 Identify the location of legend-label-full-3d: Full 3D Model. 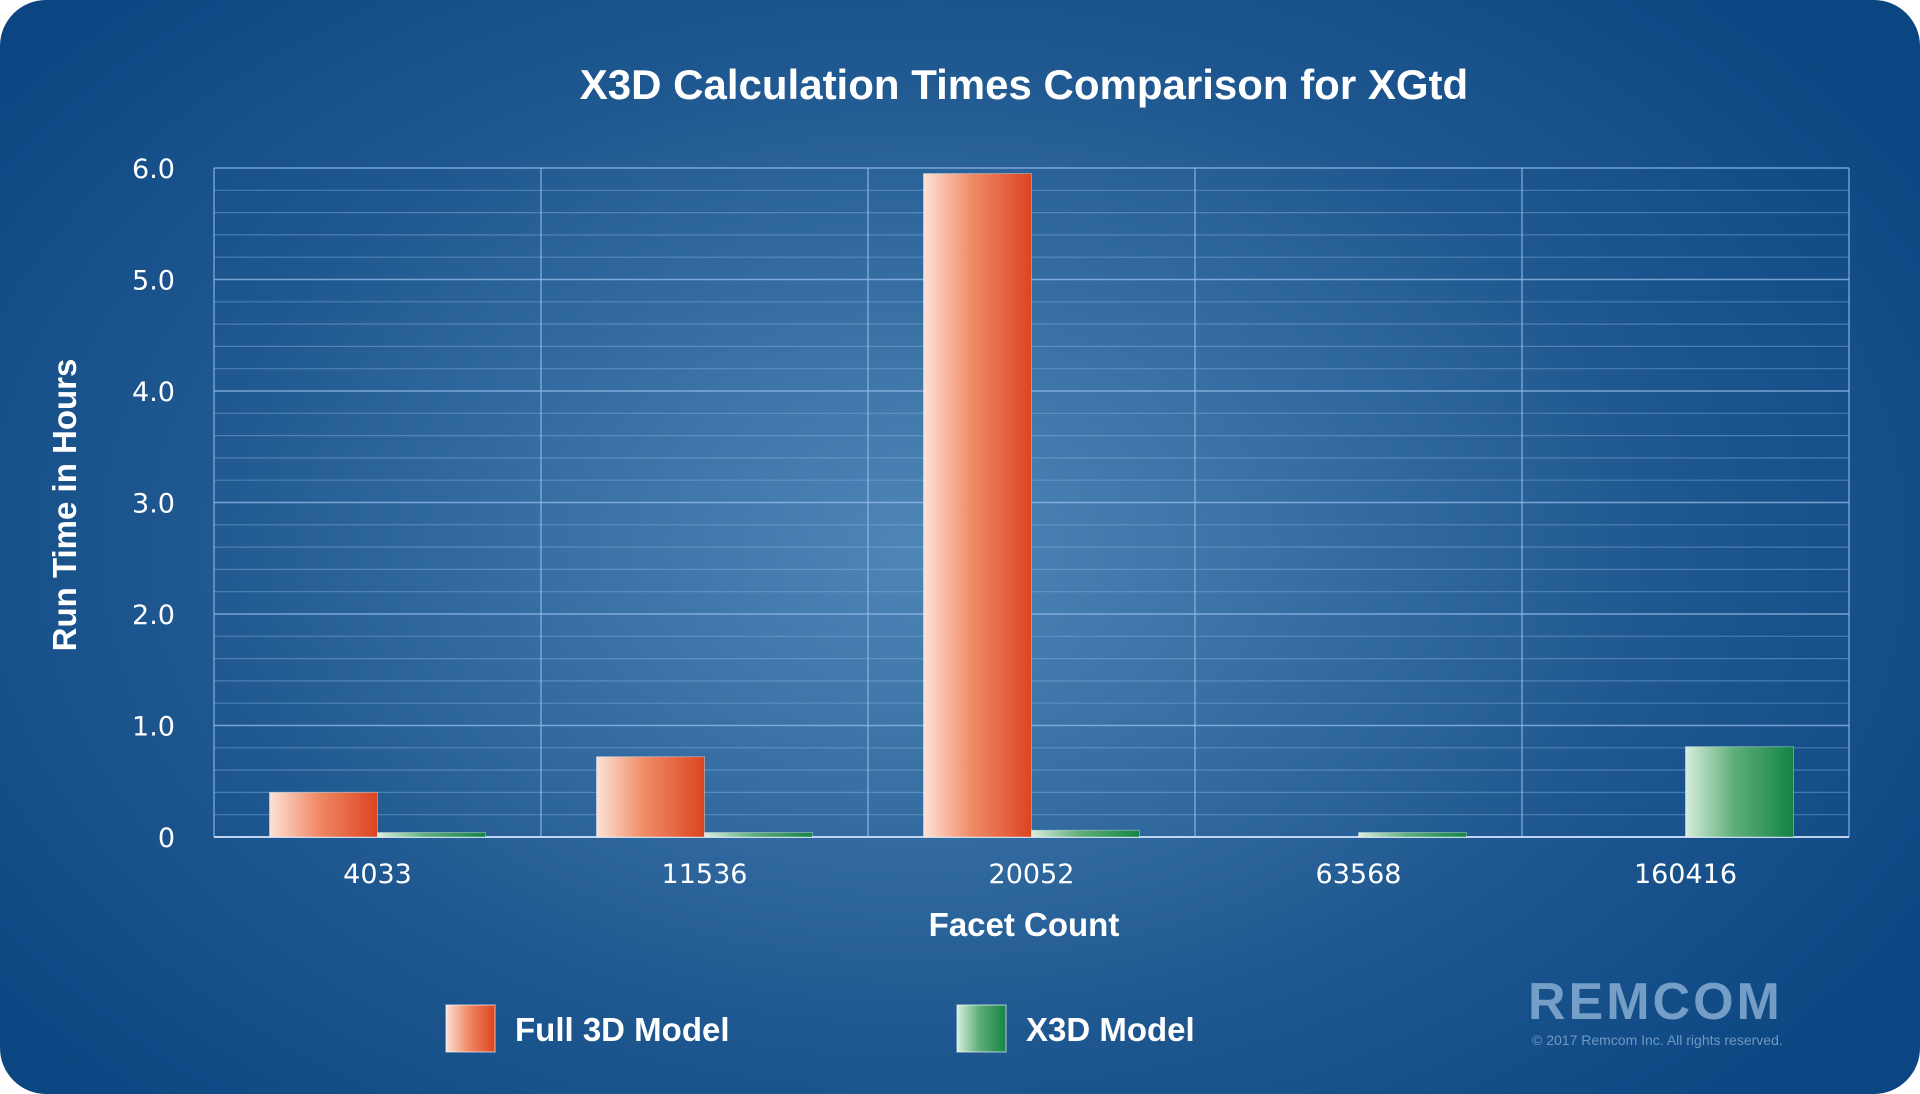
(622, 1029).